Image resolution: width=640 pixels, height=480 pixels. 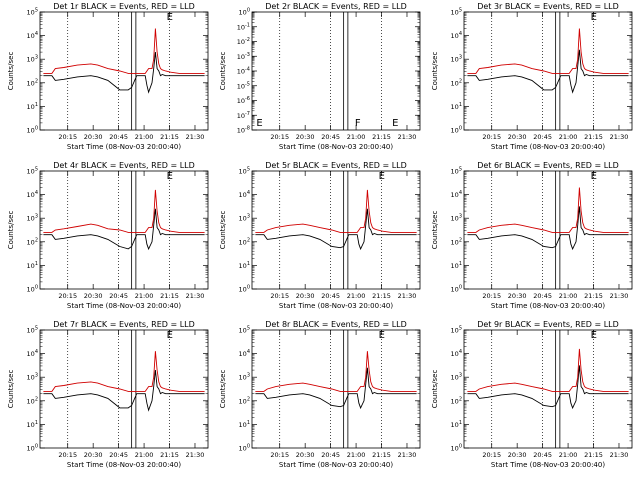 What do you see at coordinates (243, 71) in the screenshot?
I see `y-tick-label: 10⁻⁴` at bounding box center [243, 71].